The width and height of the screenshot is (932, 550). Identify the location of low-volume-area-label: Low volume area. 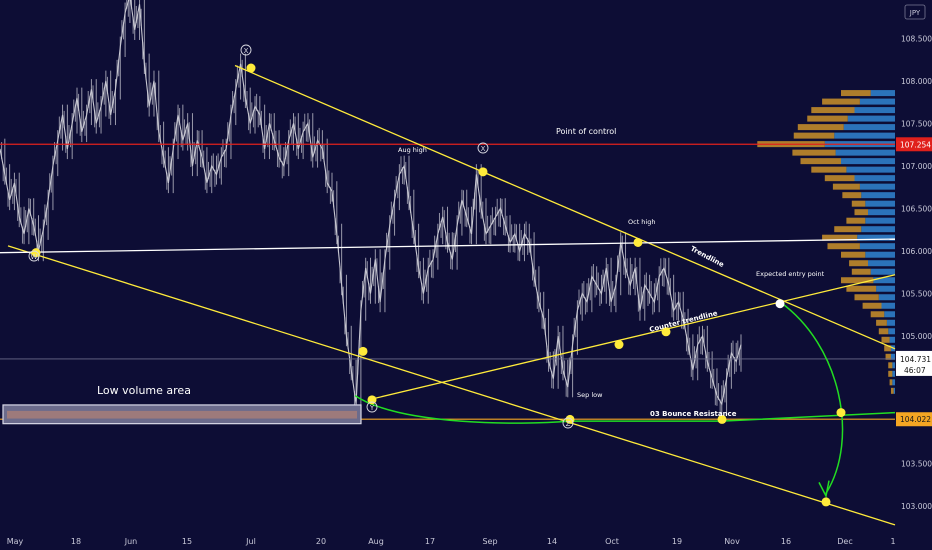
(144, 390).